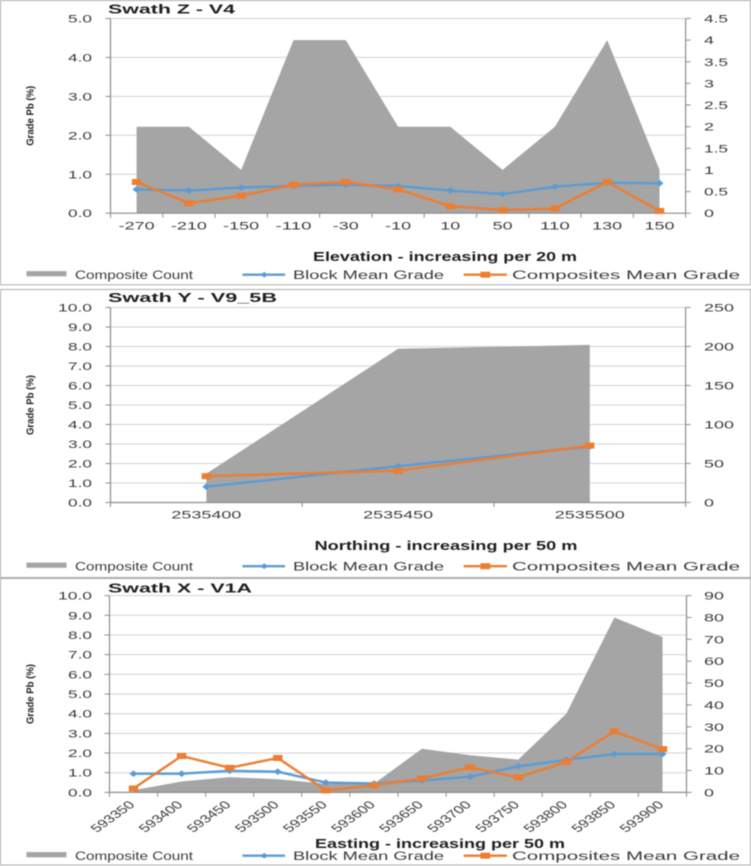 This screenshot has width=751, height=866. What do you see at coordinates (398, 516) in the screenshot?
I see `svg-text: 2535450` at bounding box center [398, 516].